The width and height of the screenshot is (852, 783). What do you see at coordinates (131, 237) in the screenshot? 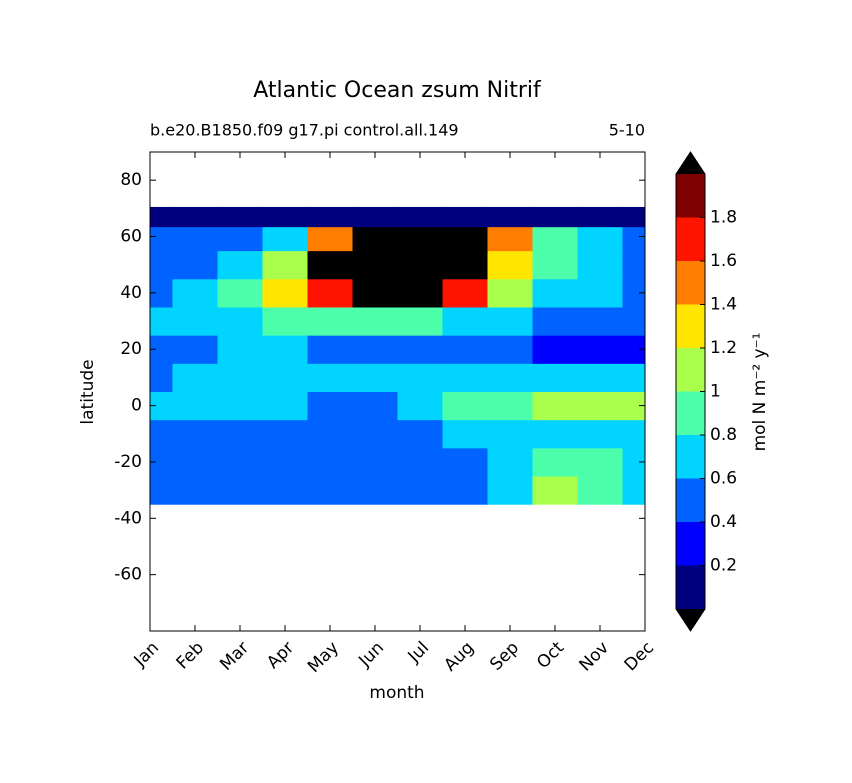
I see `y-tick-label: 60` at bounding box center [131, 237].